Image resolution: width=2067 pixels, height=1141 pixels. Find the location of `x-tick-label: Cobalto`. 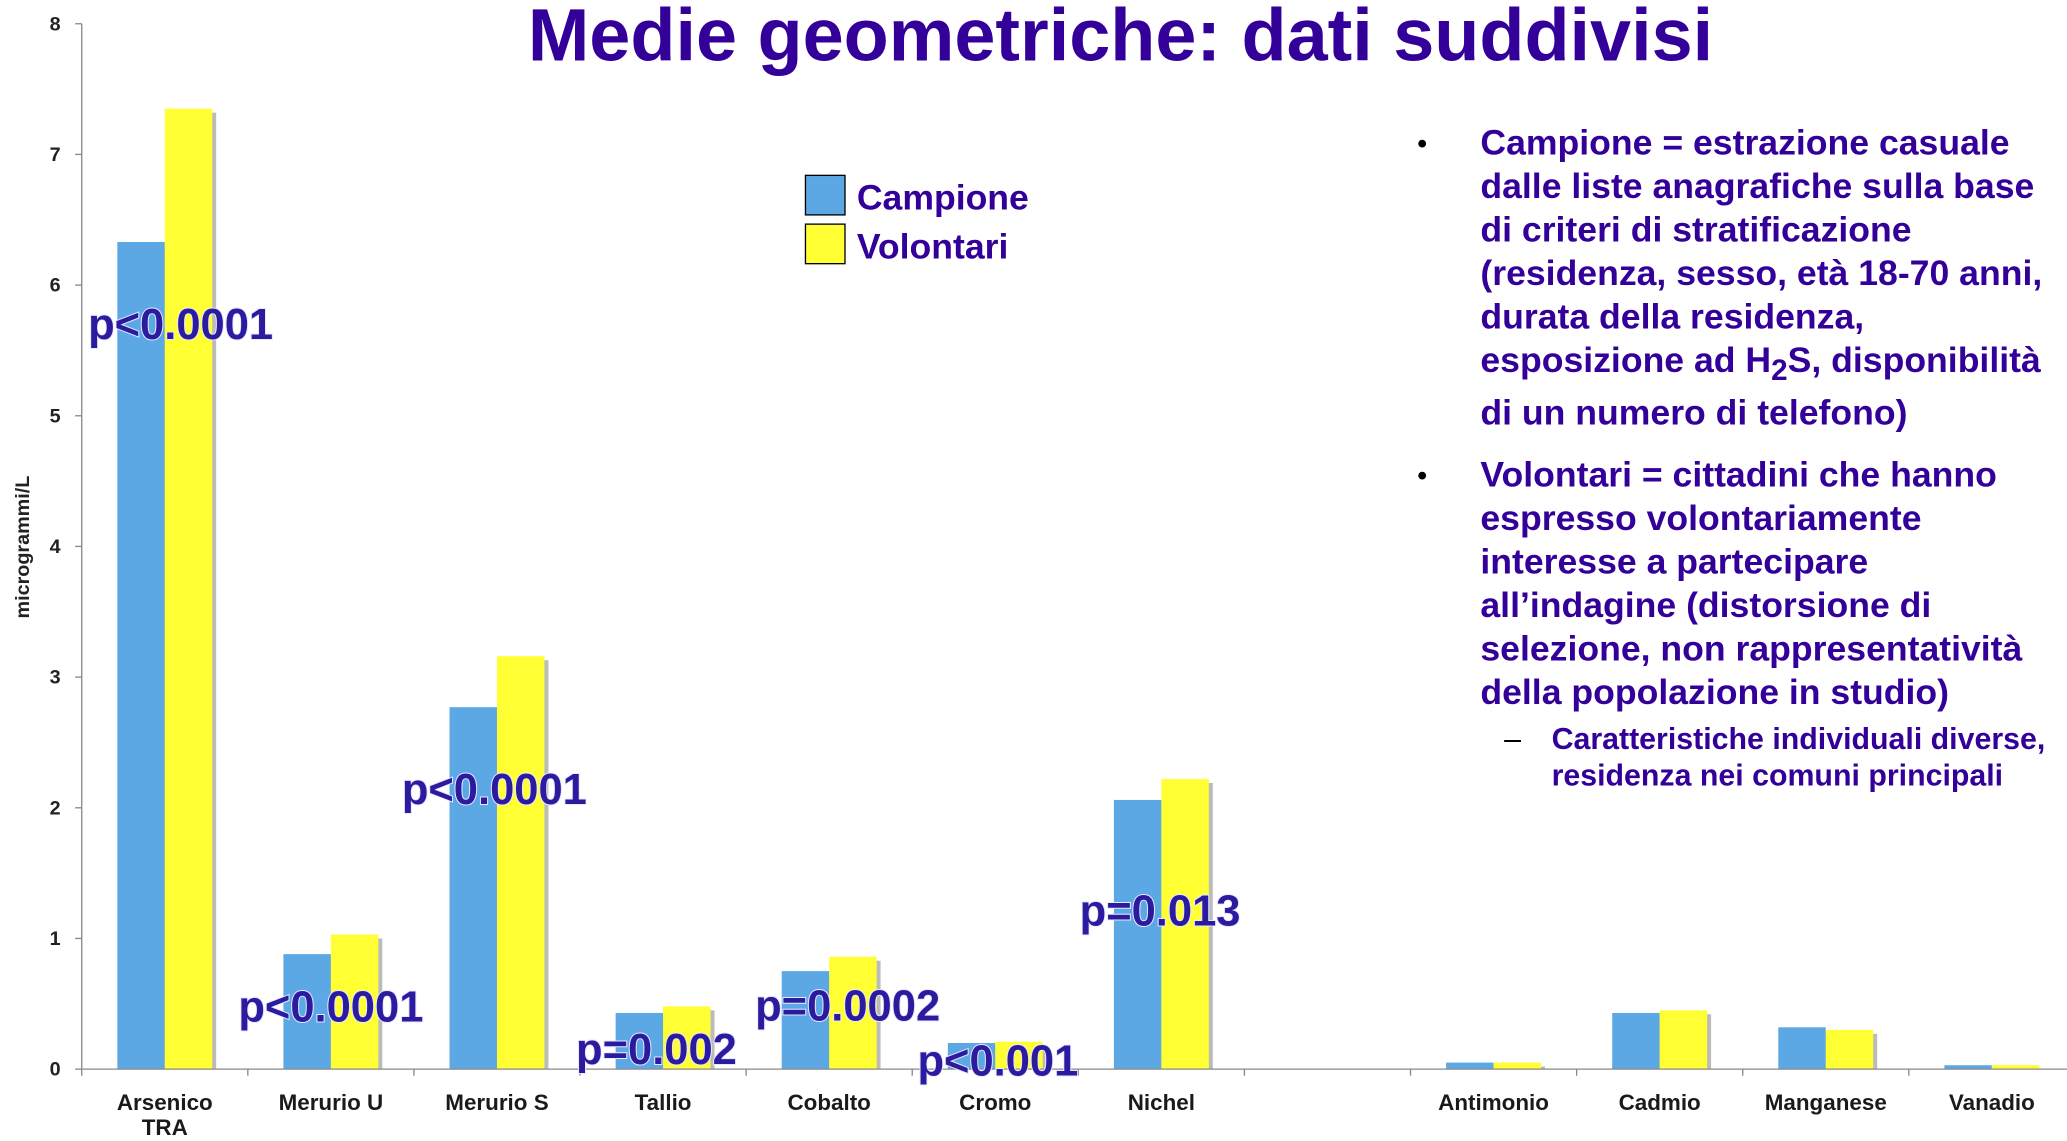

x-tick-label: Cobalto is located at coordinates (829, 1103).